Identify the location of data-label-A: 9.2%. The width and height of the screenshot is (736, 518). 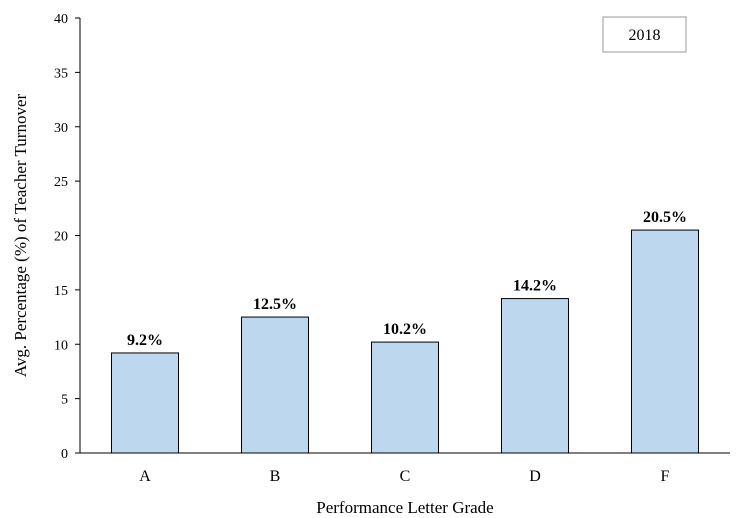
(145, 340).